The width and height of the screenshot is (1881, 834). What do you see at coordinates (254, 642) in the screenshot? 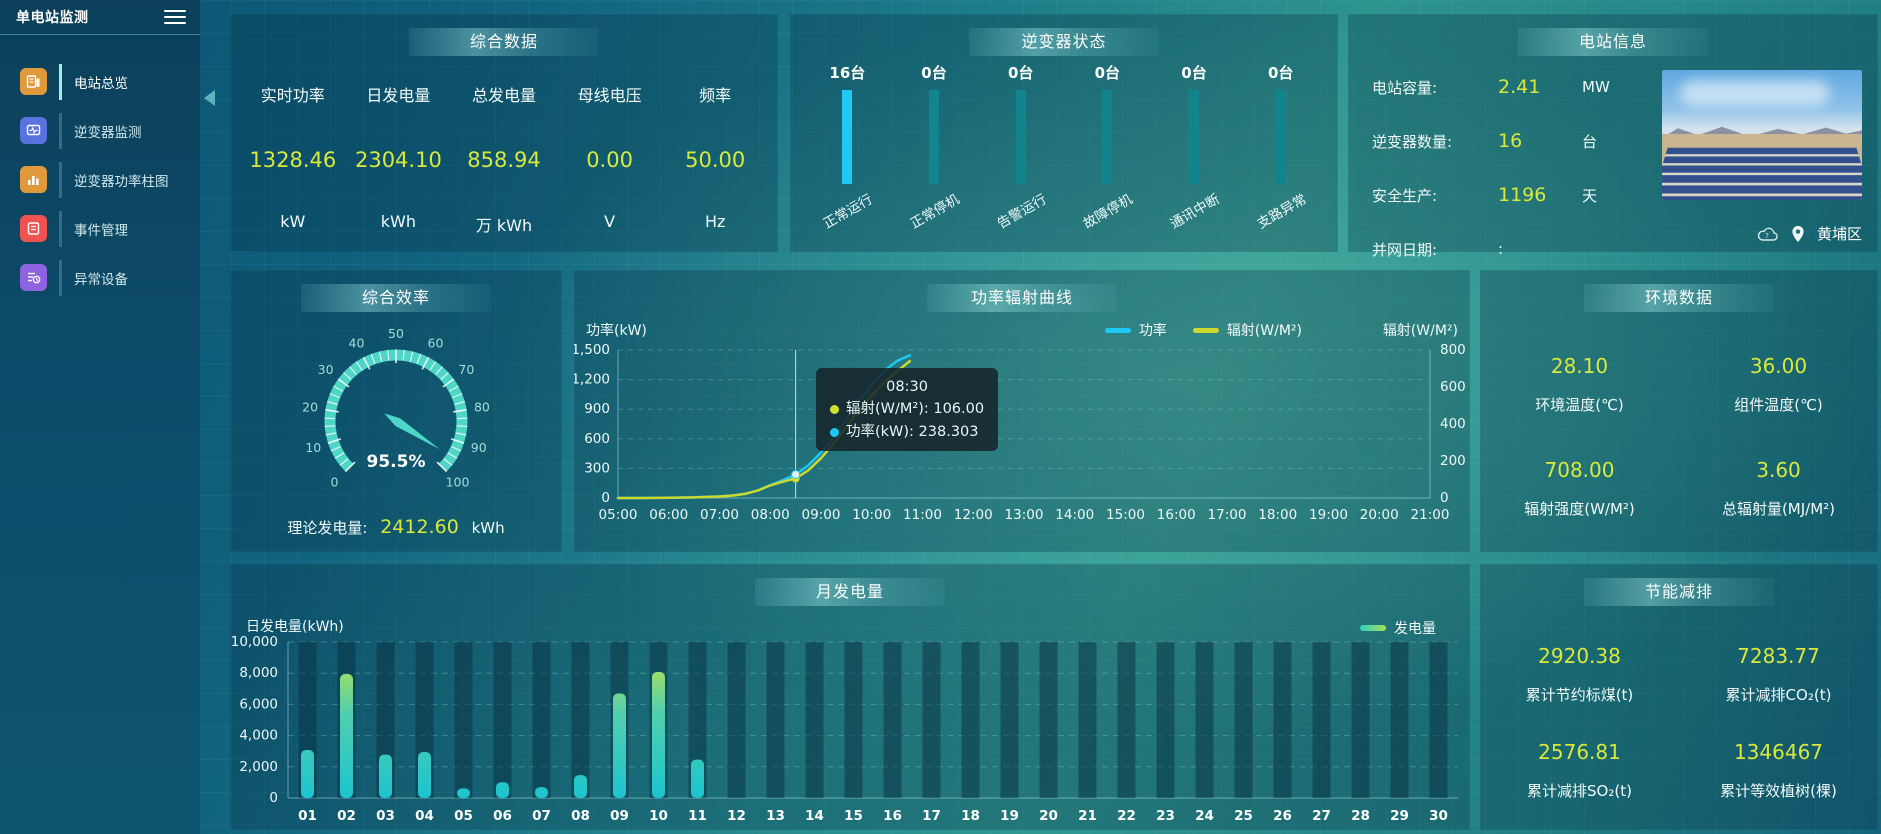
I see `svg-text: 10,000` at bounding box center [254, 642].